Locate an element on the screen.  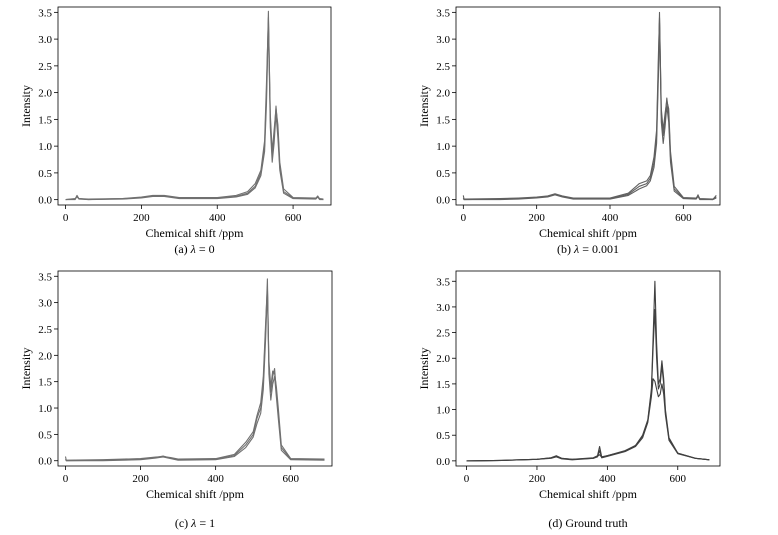
chart-1-caption: (b) λ = 0.001 is located at coordinates (588, 249).